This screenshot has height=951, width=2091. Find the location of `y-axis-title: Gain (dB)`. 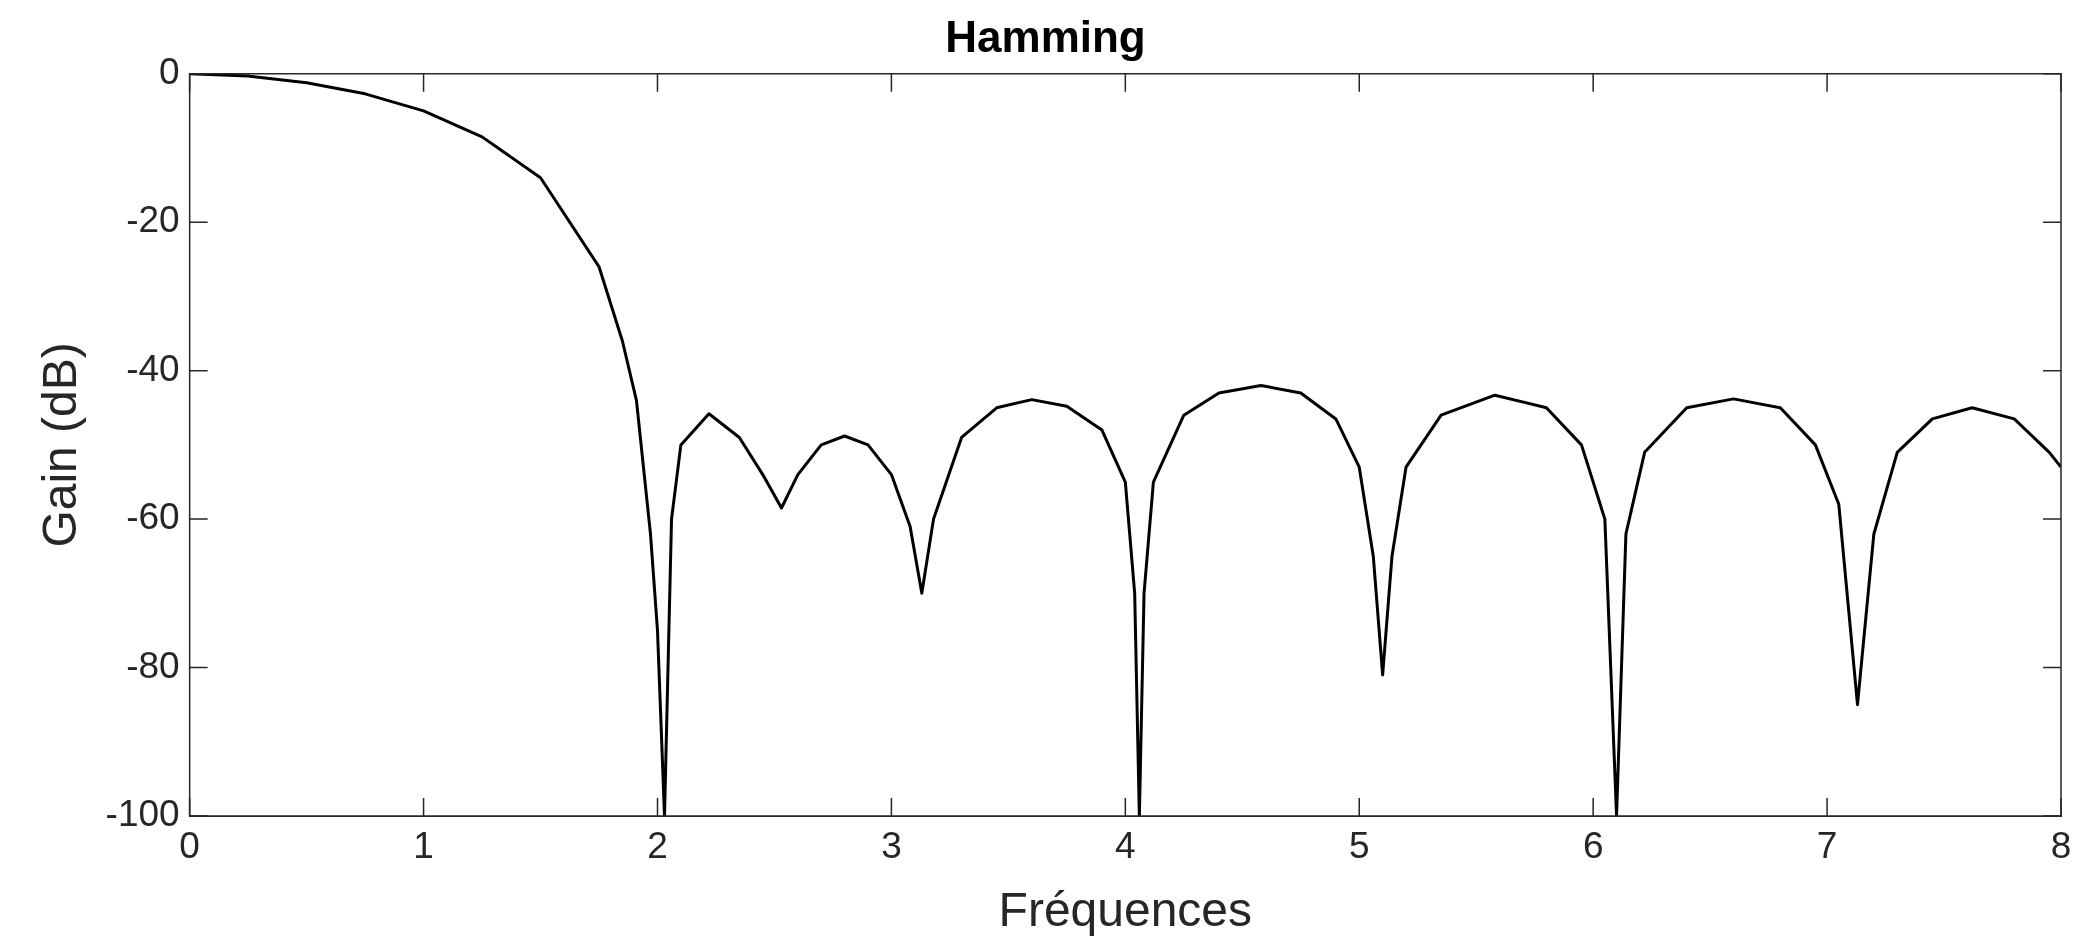

y-axis-title: Gain (dB) is located at coordinates (60, 445).